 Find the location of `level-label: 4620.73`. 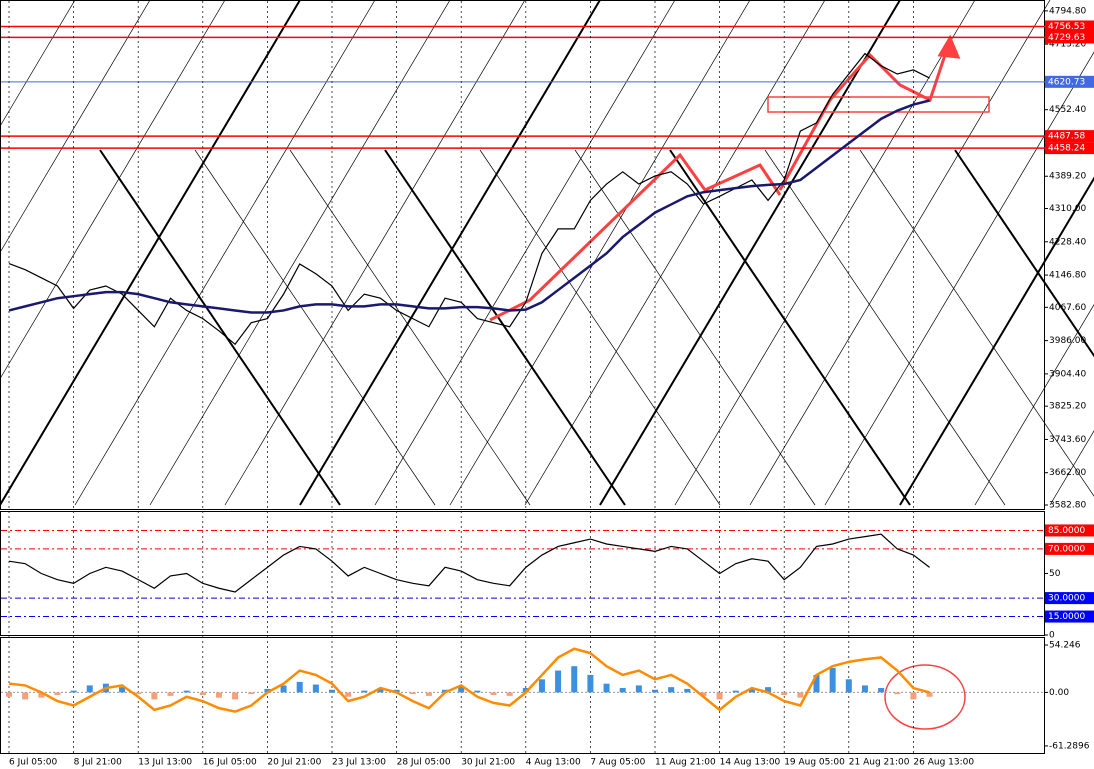

level-label: 4620.73 is located at coordinates (1066, 82).